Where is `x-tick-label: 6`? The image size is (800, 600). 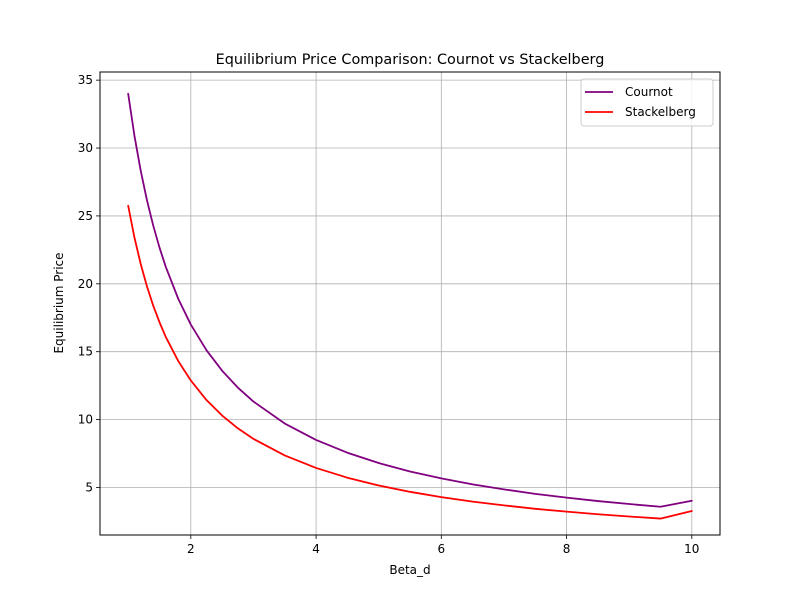 x-tick-label: 6 is located at coordinates (441, 549).